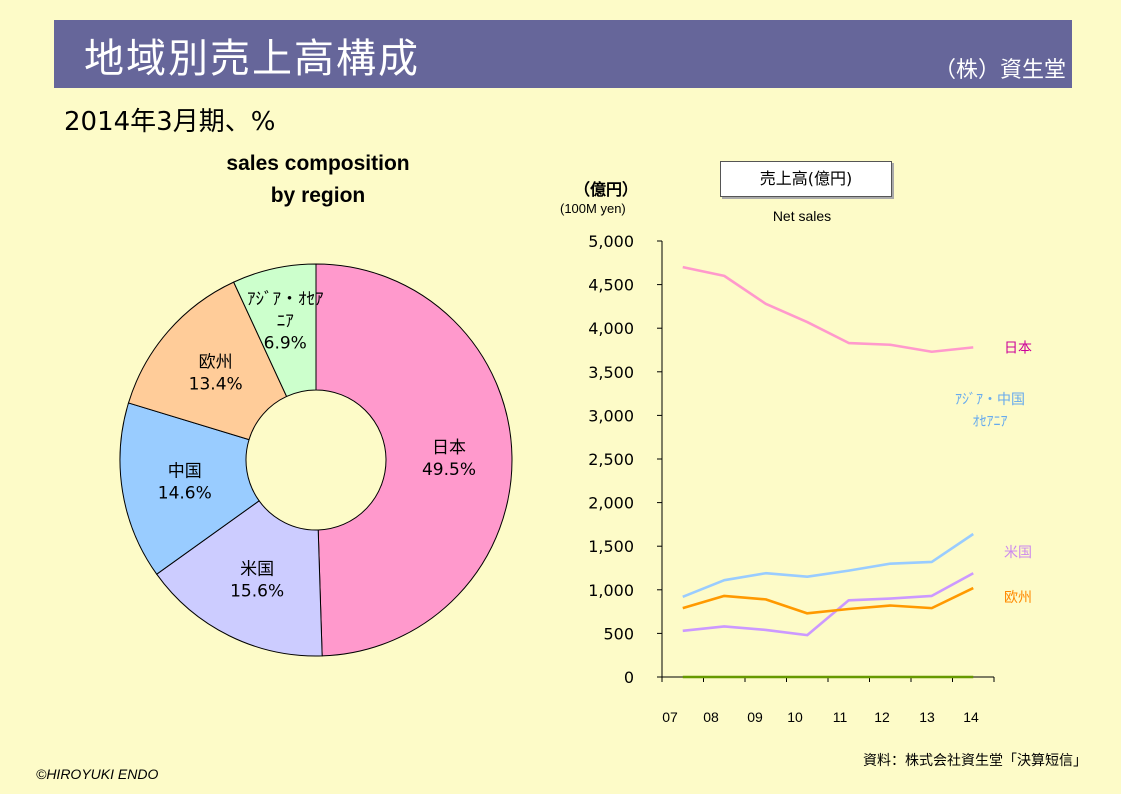 Image resolution: width=1121 pixels, height=794 pixels. Describe the element at coordinates (971, 717) in the screenshot. I see `x-tick-label: 14` at that location.